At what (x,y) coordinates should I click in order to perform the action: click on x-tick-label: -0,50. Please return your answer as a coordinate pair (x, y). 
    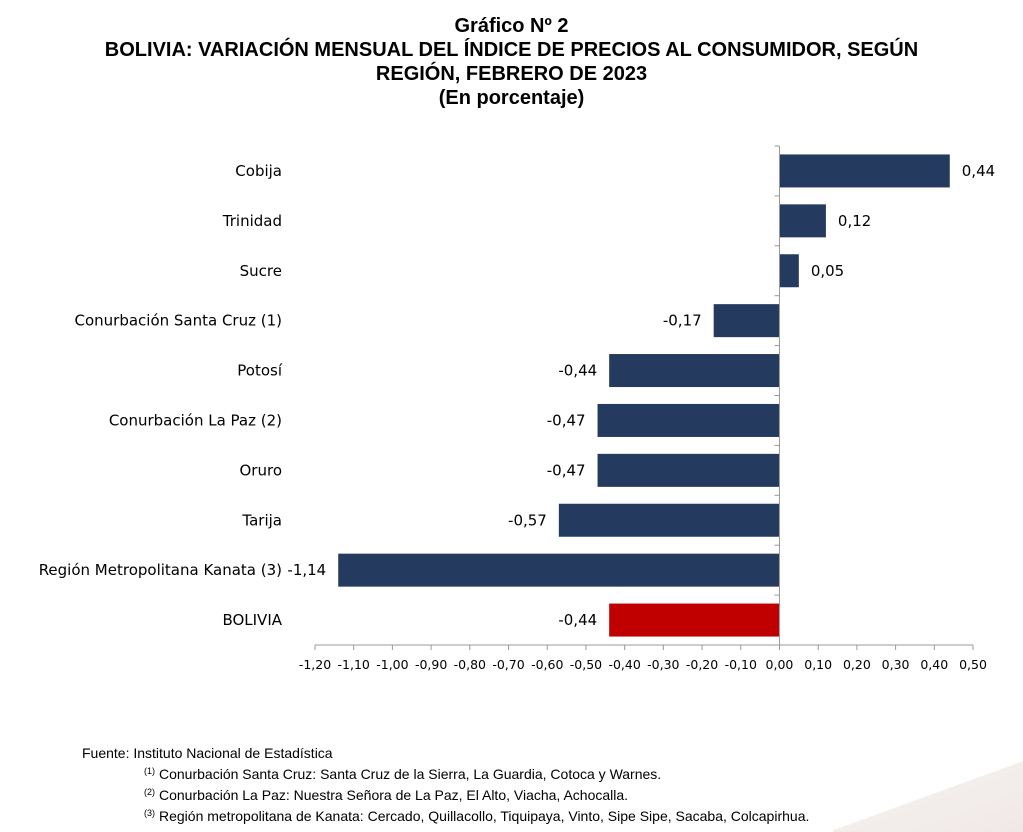
    Looking at the image, I should click on (586, 664).